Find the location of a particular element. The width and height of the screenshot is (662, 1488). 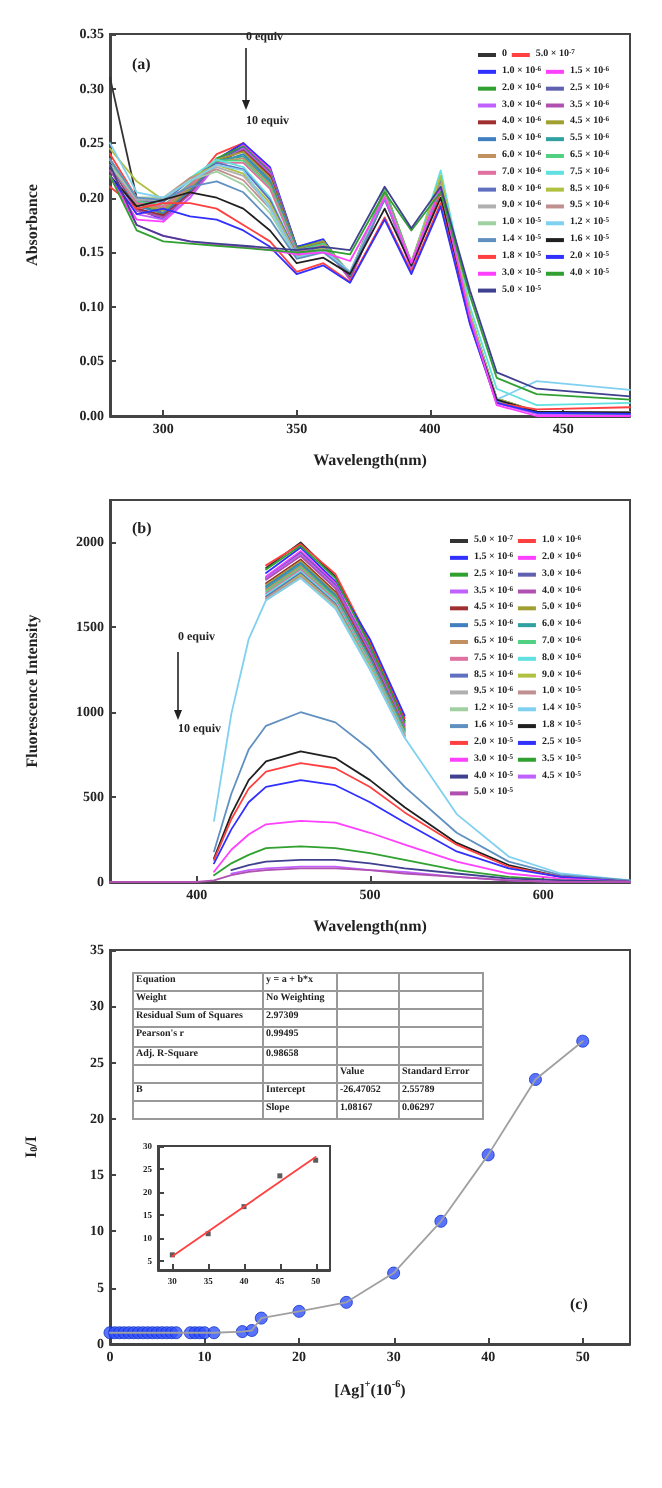

y-axis-title: Fluorescence Intensity is located at coordinates (32, 691).